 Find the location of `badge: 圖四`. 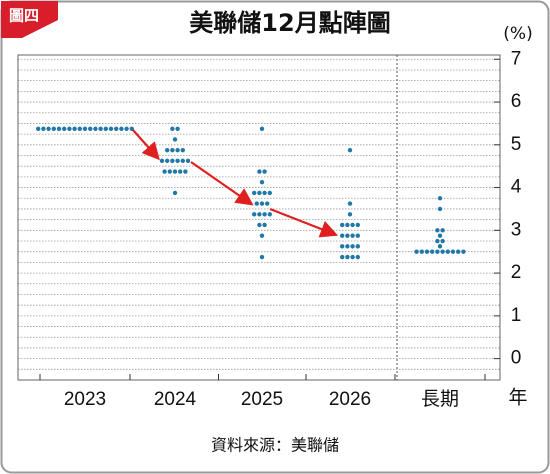

badge: 圖四 is located at coordinates (24, 16).